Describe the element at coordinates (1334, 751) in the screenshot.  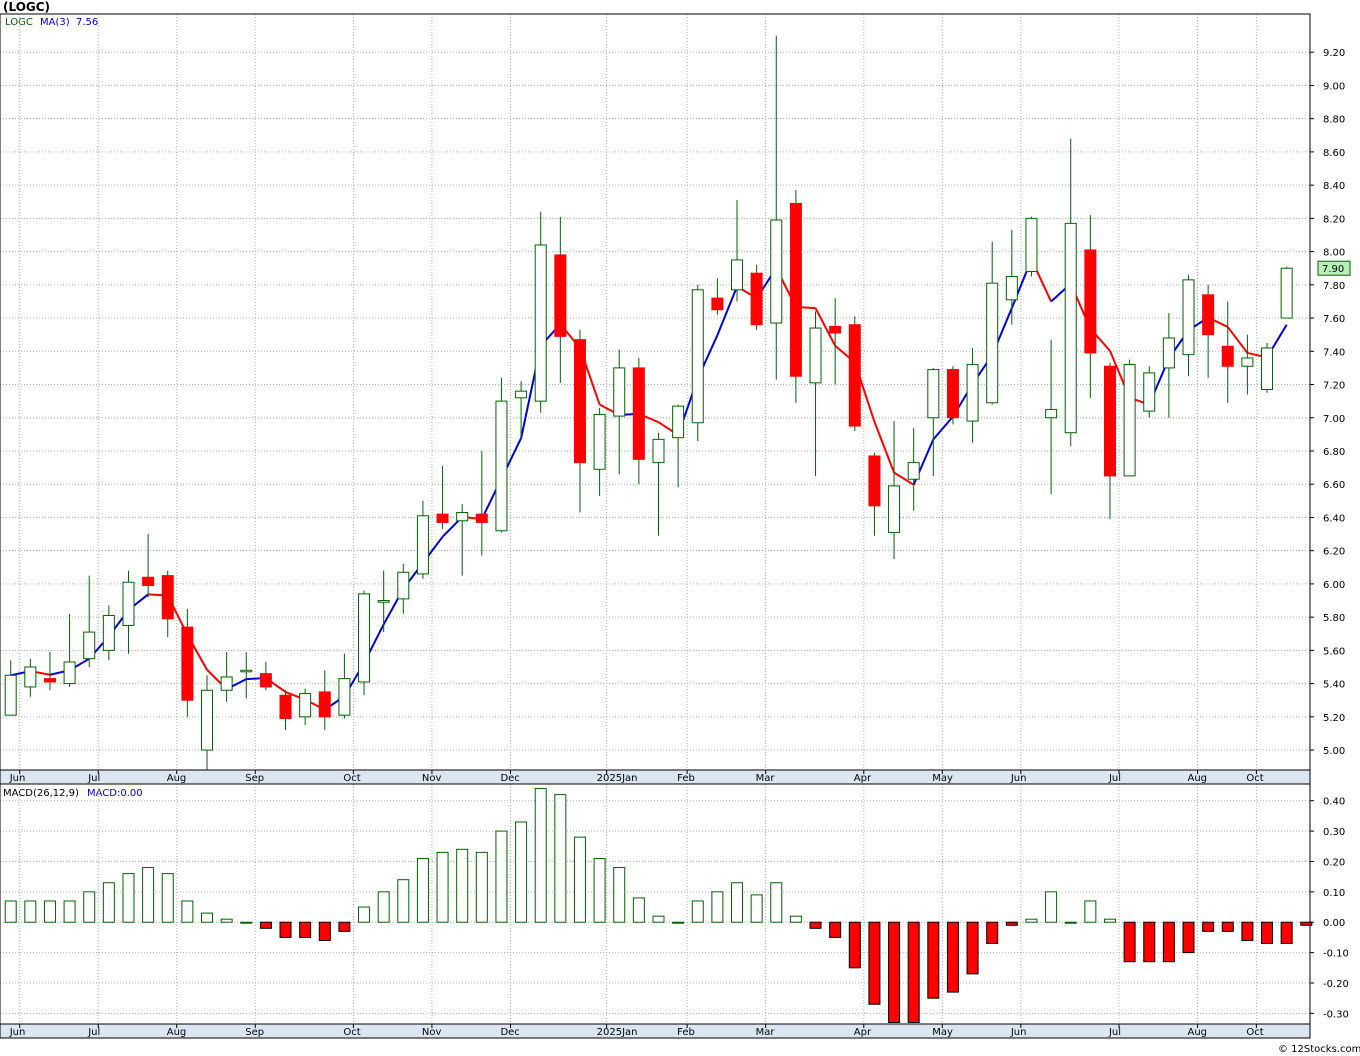
I see `price-tick-label: 5.00` at that location.